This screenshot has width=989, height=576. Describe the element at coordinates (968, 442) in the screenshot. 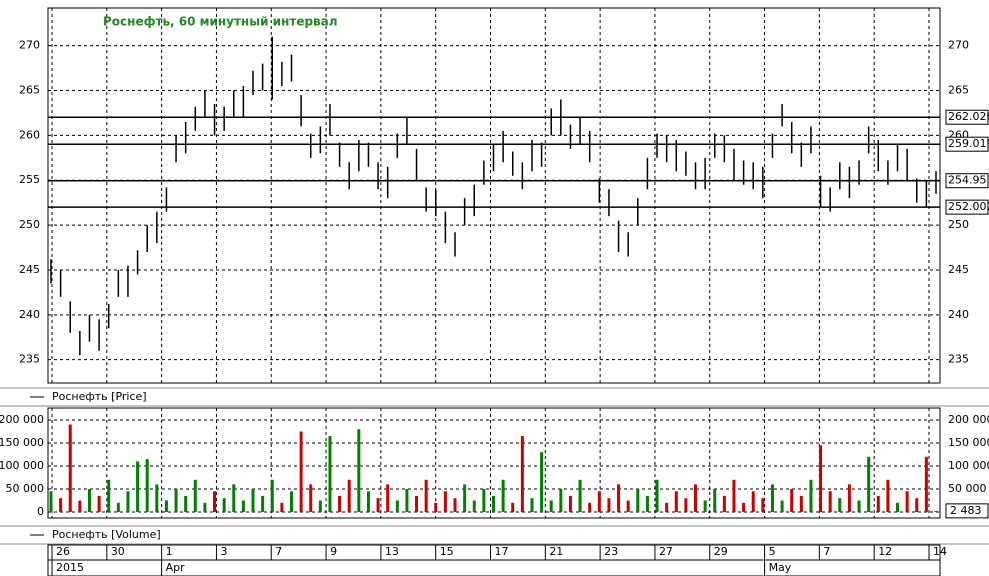

I see `y-tick-label-right: 150 000` at that location.